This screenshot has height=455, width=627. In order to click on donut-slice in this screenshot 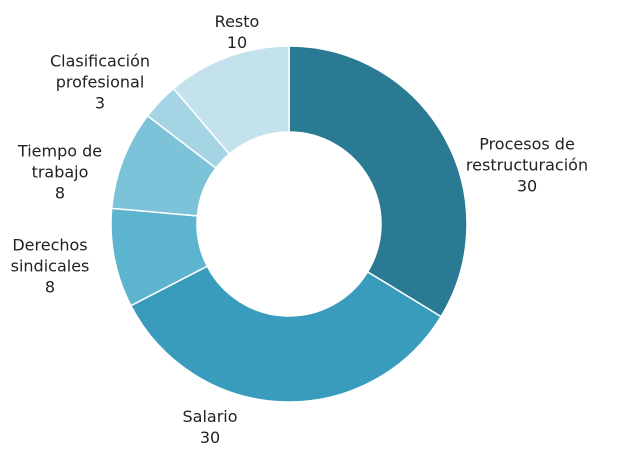, I will do `click(231, 100)`.